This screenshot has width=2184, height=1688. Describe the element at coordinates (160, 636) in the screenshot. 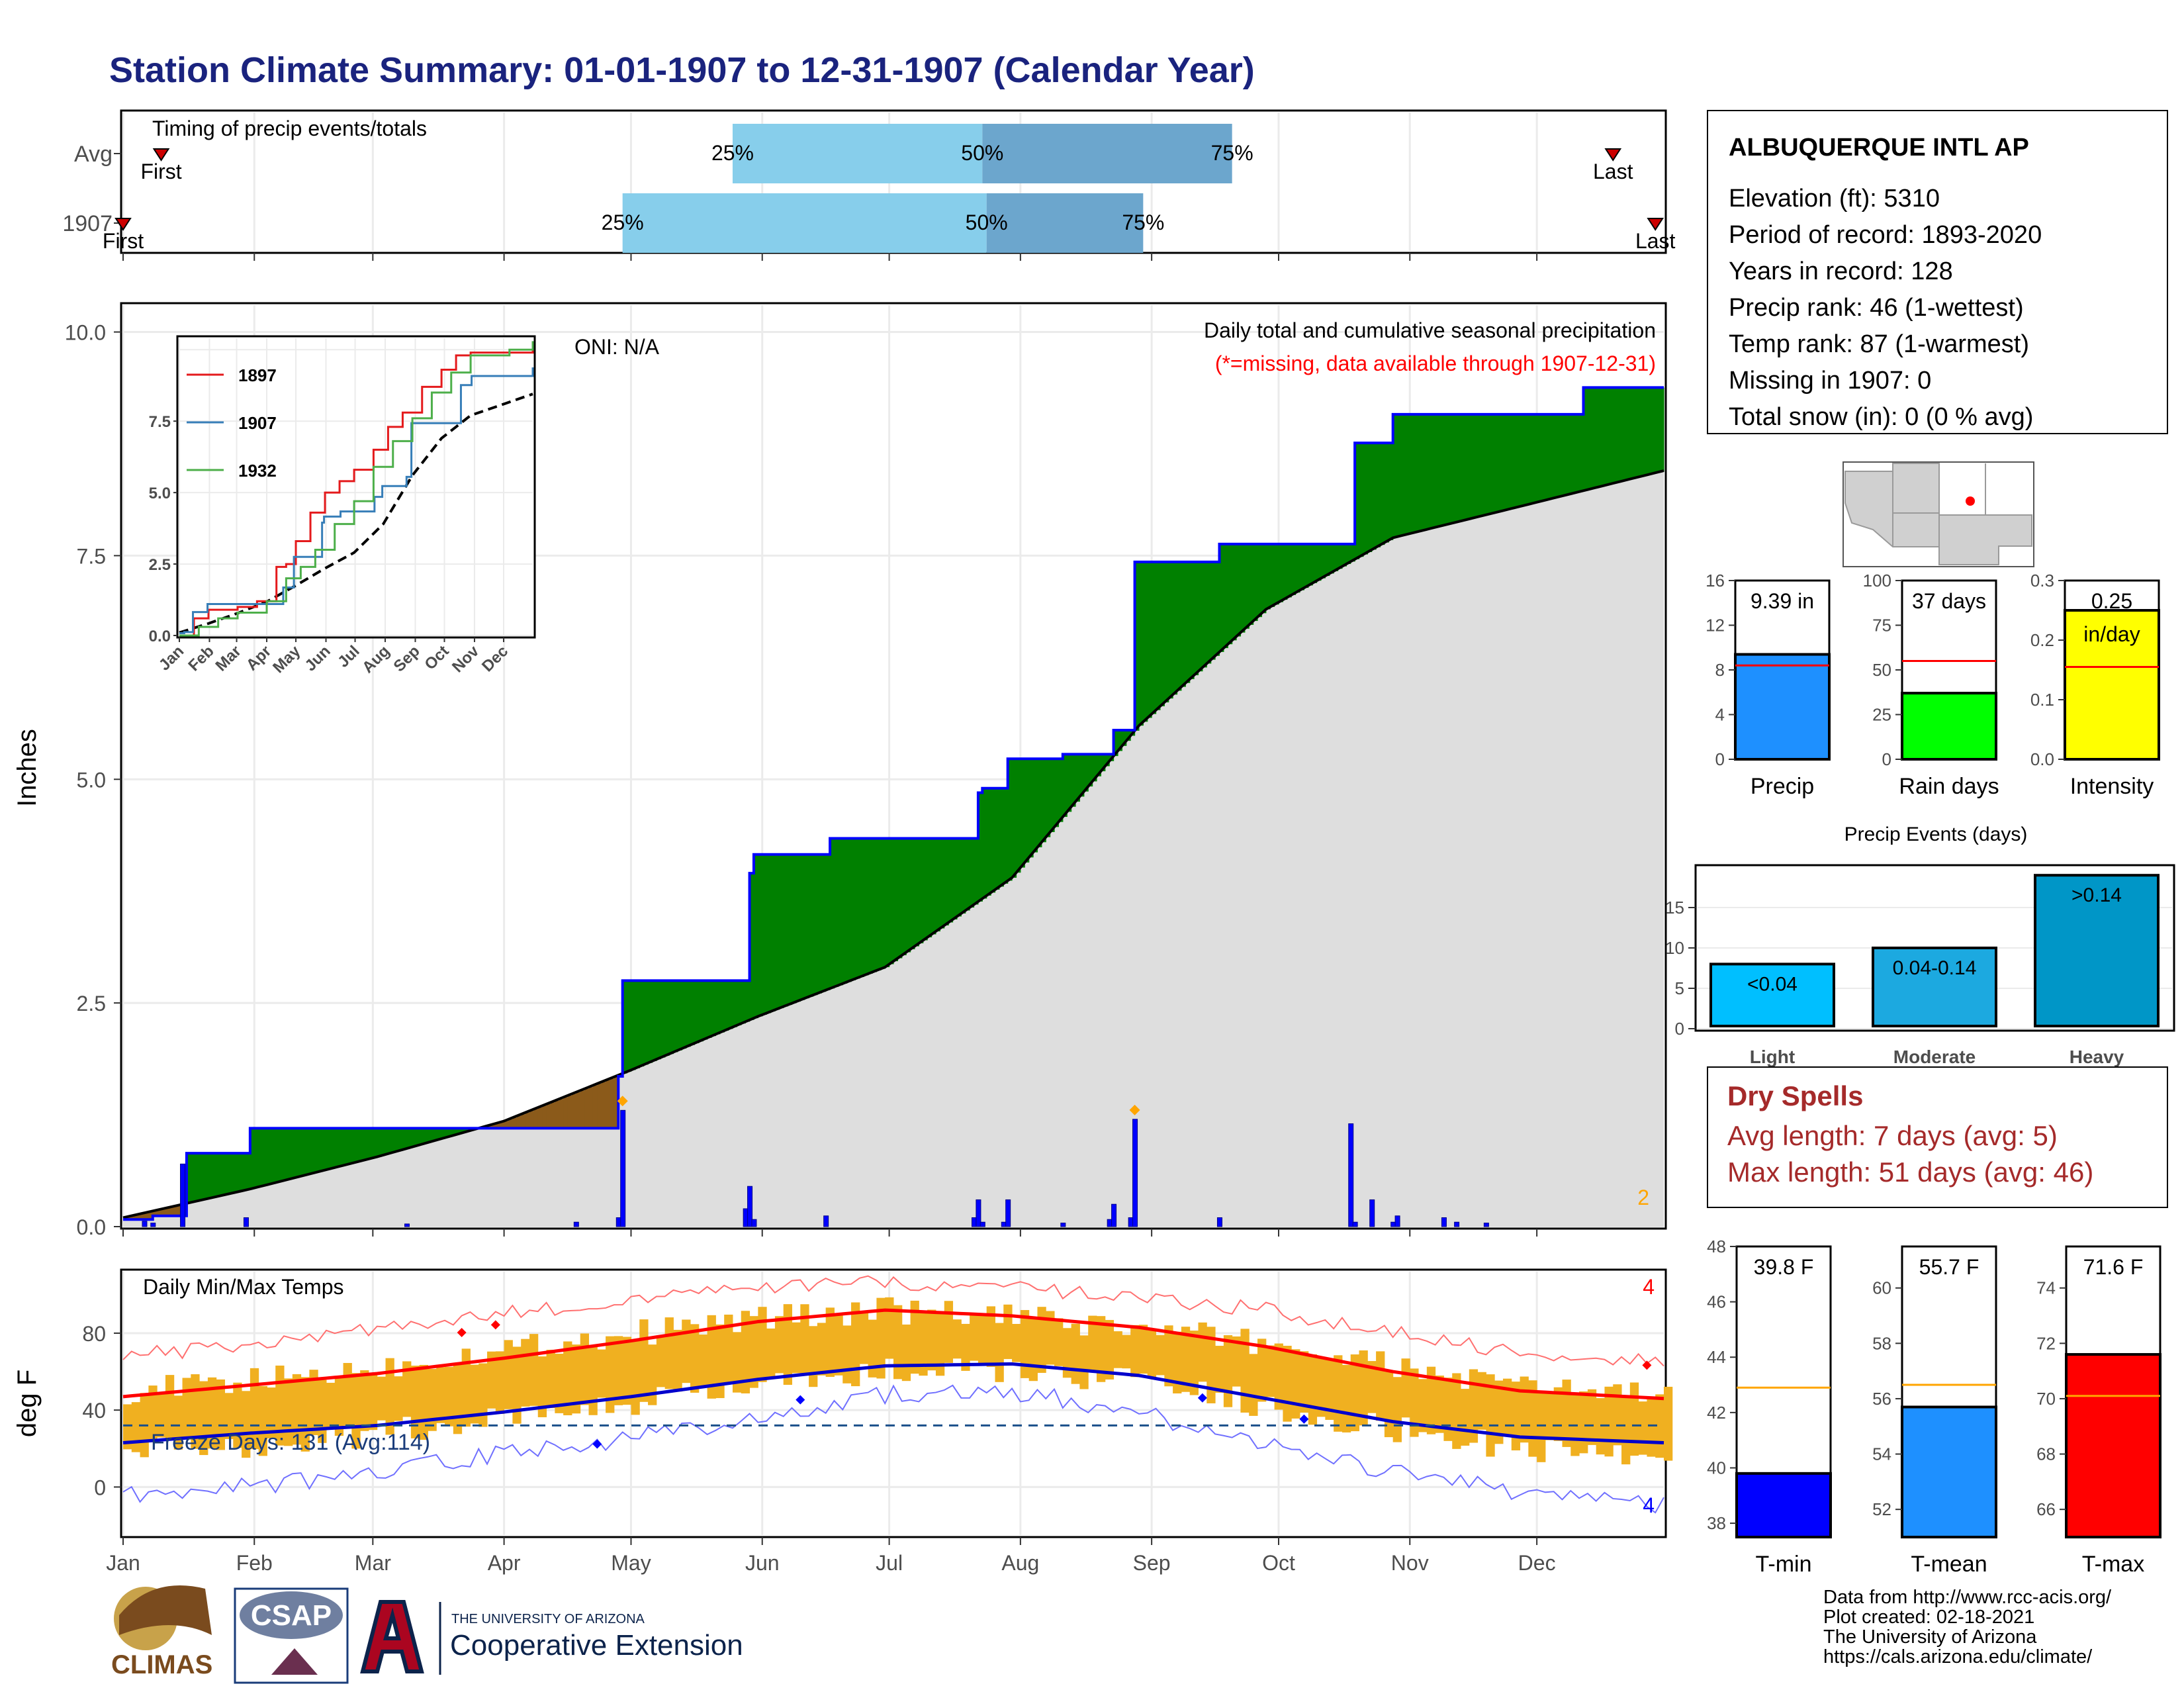

I see `inset-y-tick-label: 0.0` at that location.